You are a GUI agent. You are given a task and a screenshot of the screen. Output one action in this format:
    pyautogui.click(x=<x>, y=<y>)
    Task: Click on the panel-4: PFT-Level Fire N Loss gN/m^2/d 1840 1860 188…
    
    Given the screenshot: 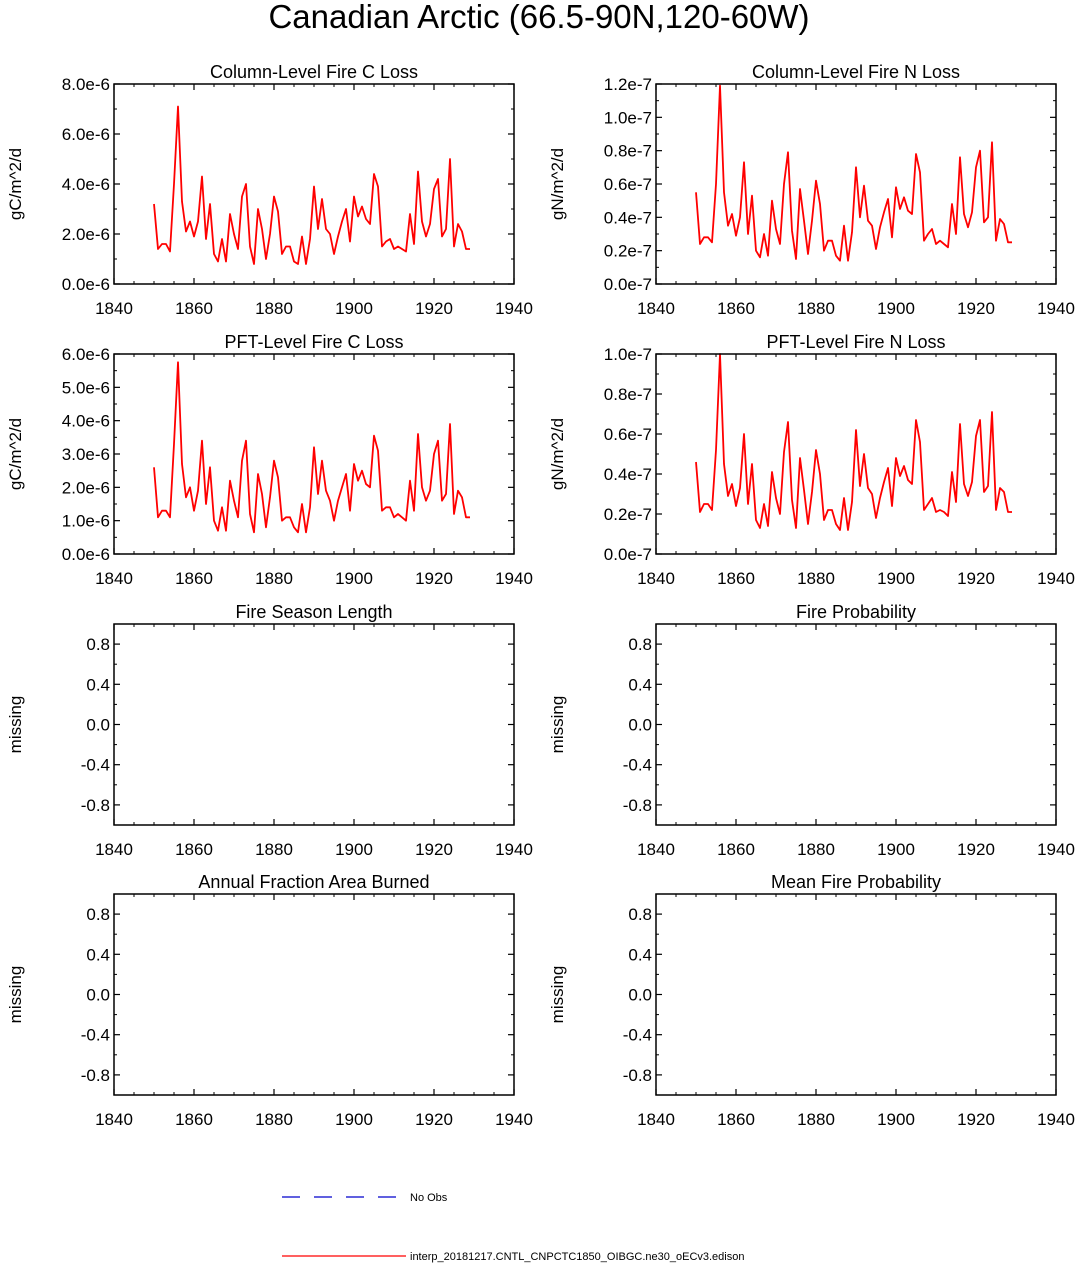 What is the action you would take?
    pyautogui.click(x=811, y=460)
    